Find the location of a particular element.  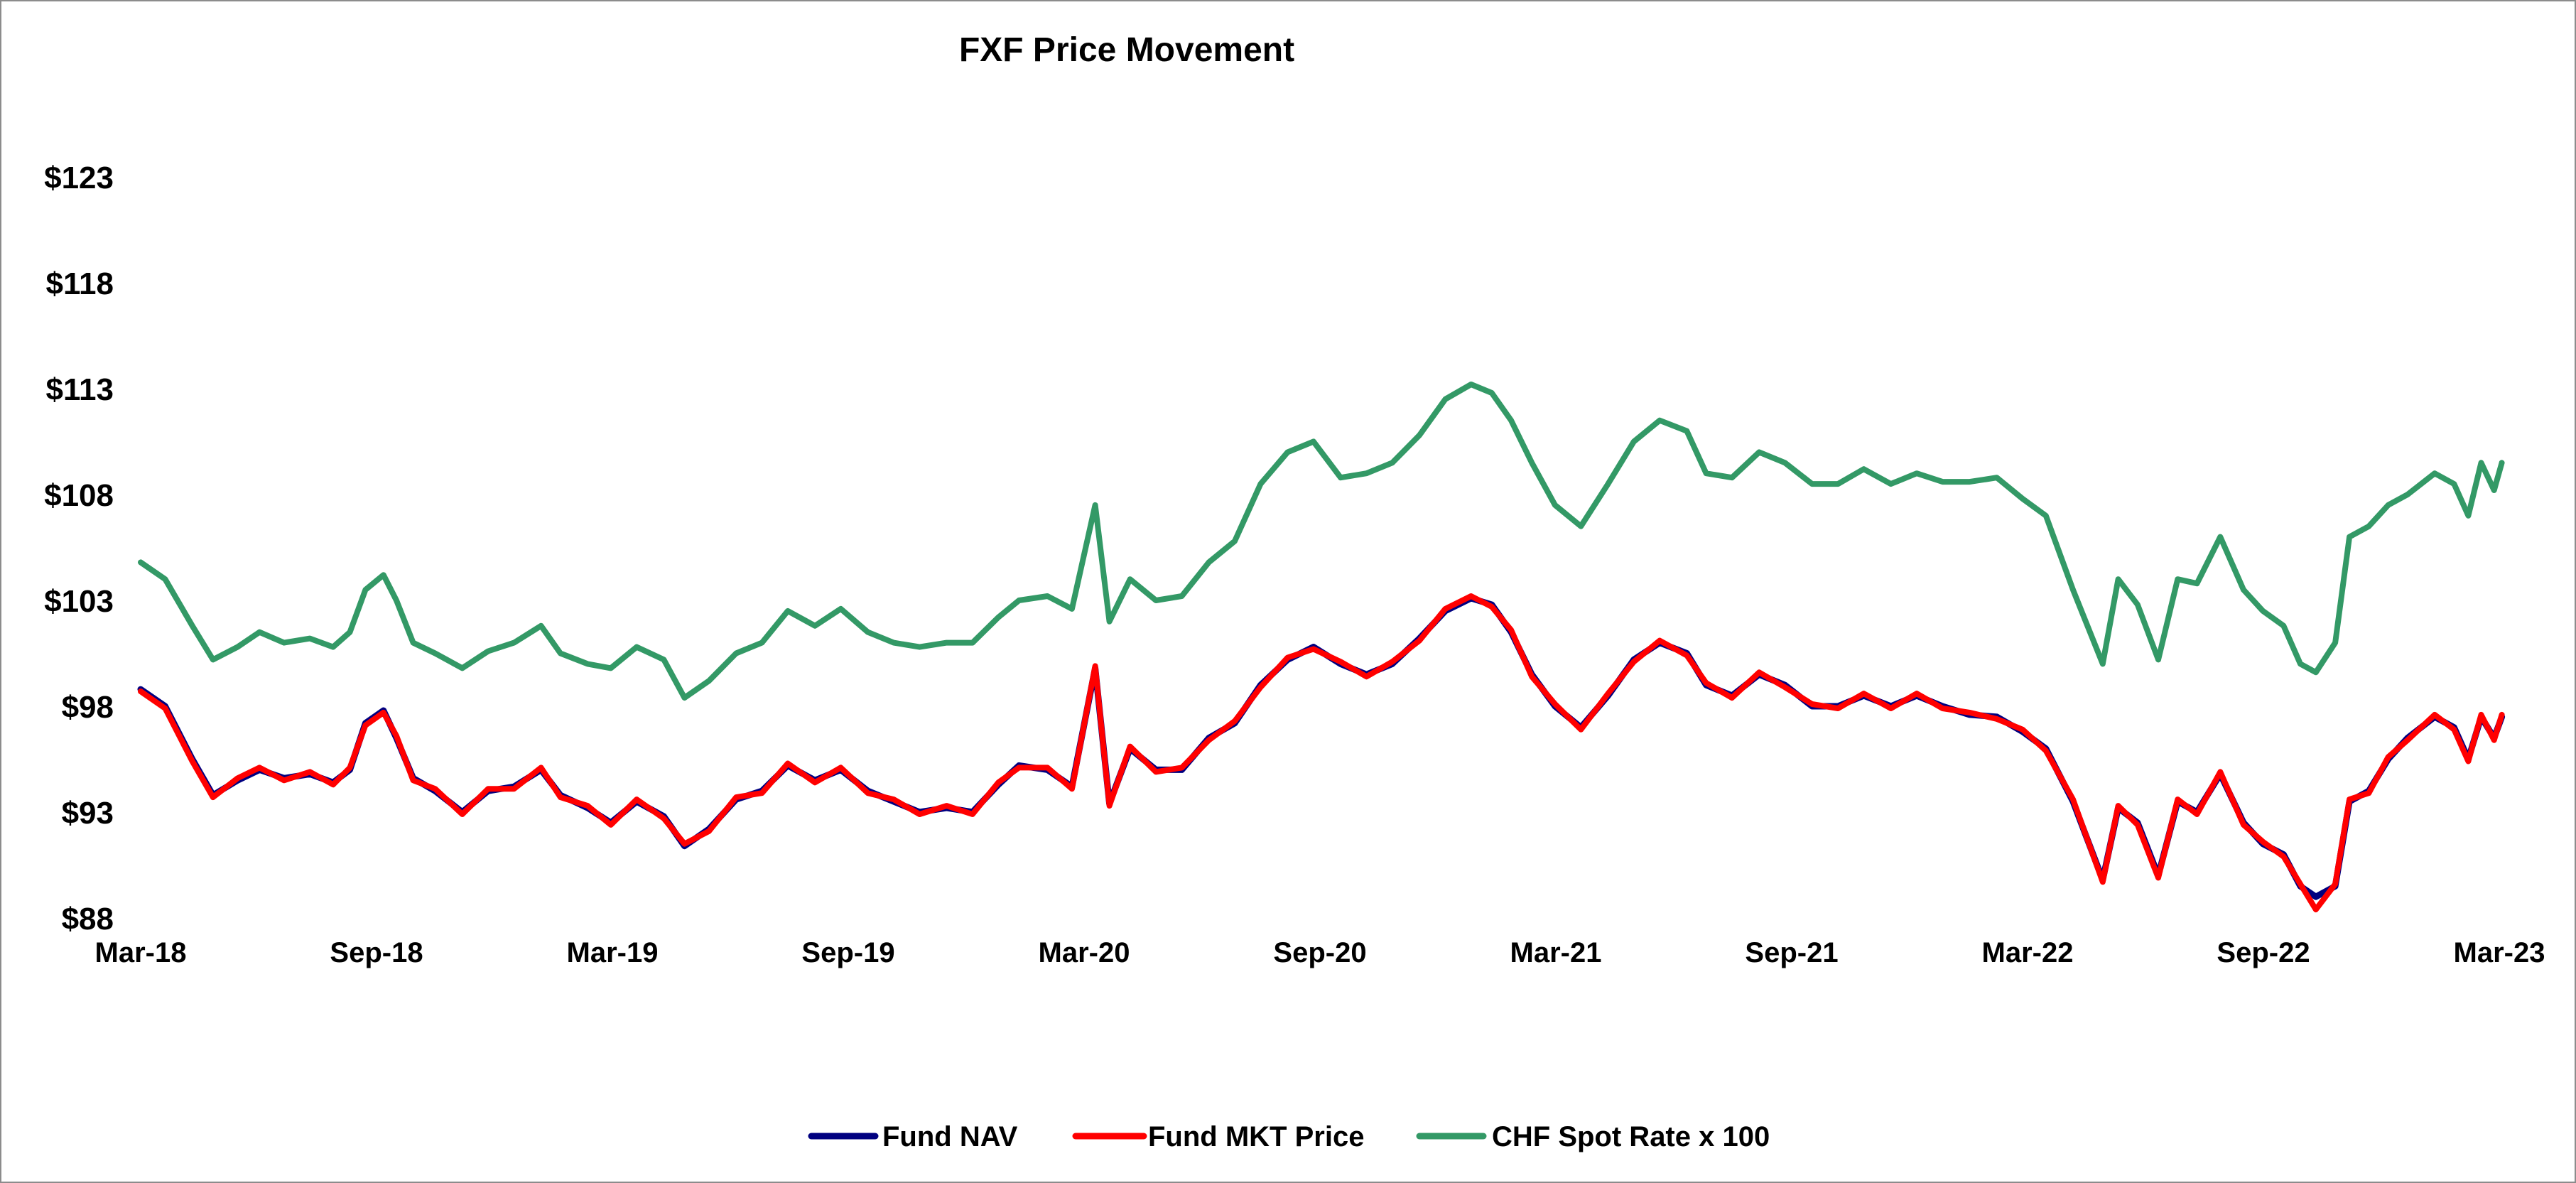

y-tick-label: $108 is located at coordinates (79, 495).